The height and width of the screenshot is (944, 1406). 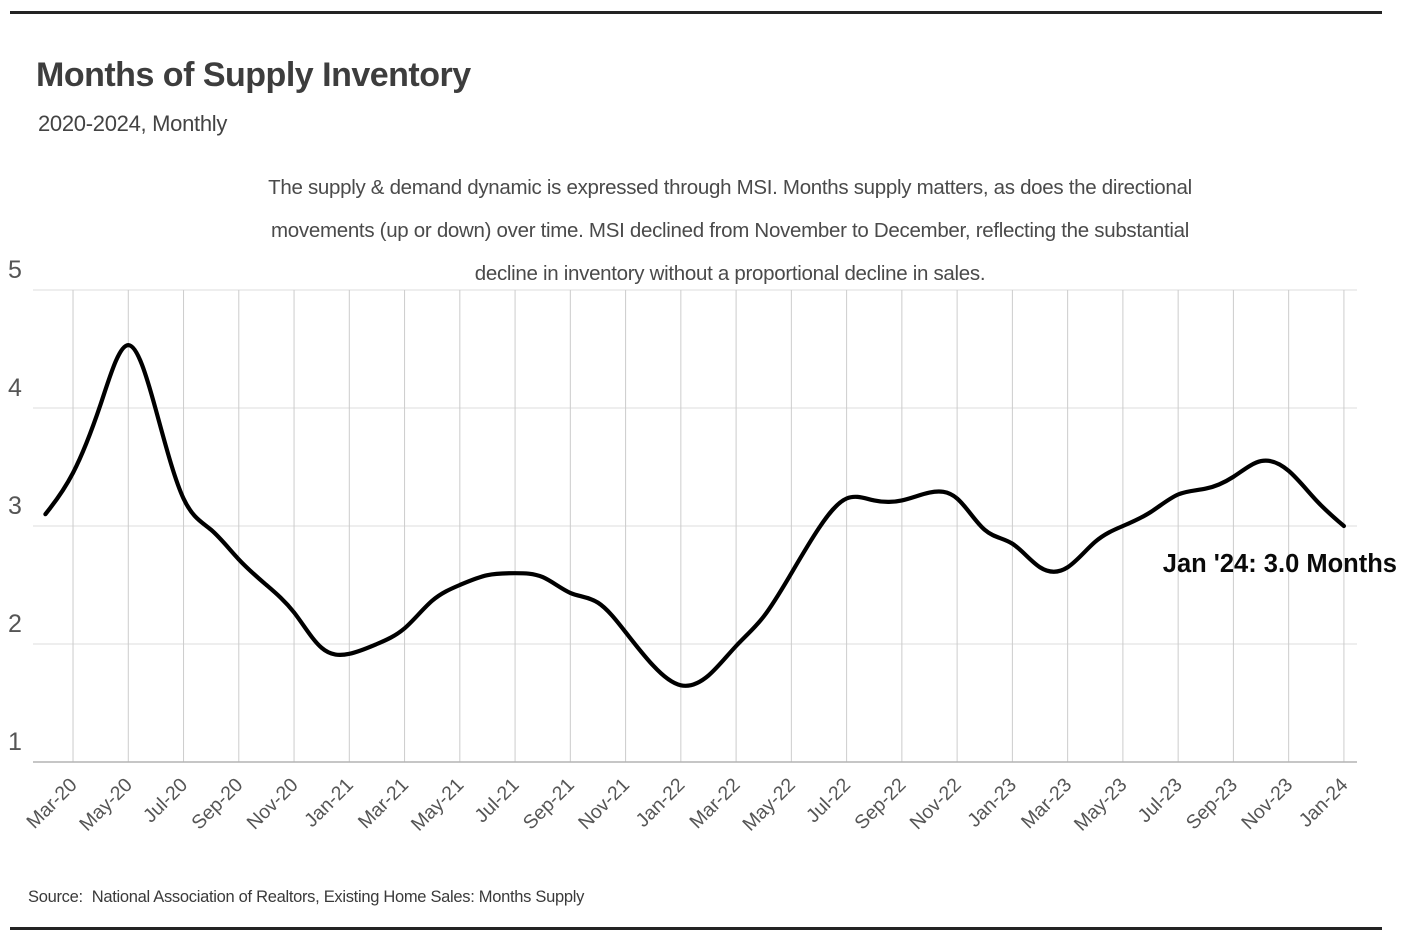 What do you see at coordinates (106, 805) in the screenshot?
I see `x-tick-label-May-20: May-20` at bounding box center [106, 805].